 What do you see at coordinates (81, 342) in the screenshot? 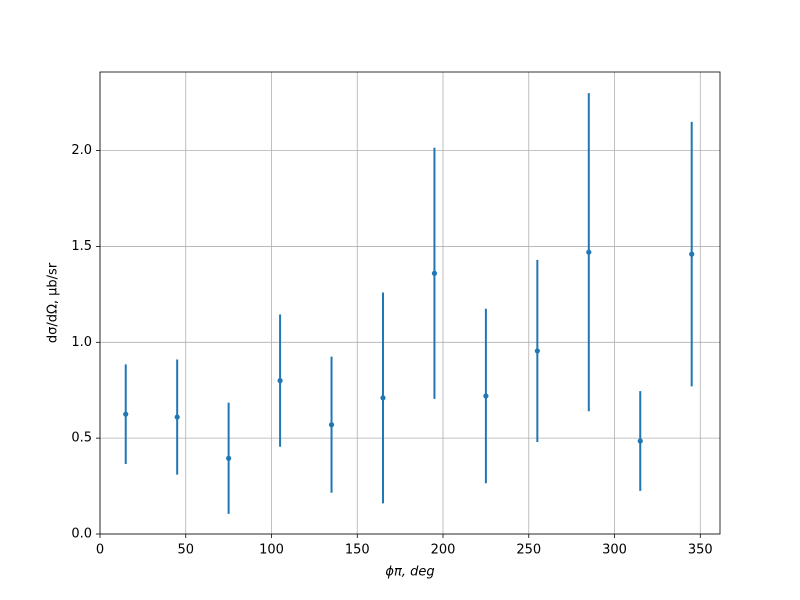
I see `y-tick-label: 1.0` at bounding box center [81, 342].